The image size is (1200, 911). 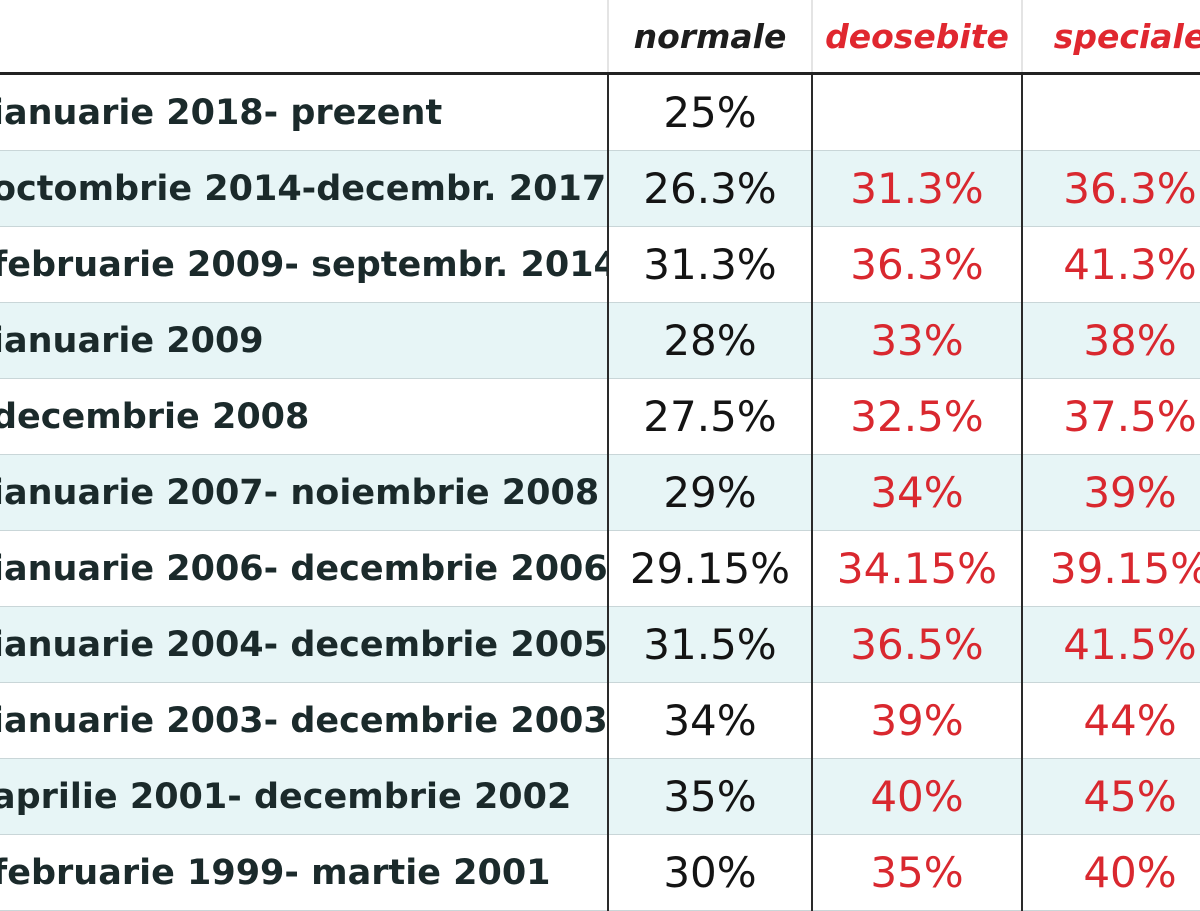 What do you see at coordinates (1110, 112) in the screenshot?
I see `speciale-cell` at bounding box center [1110, 112].